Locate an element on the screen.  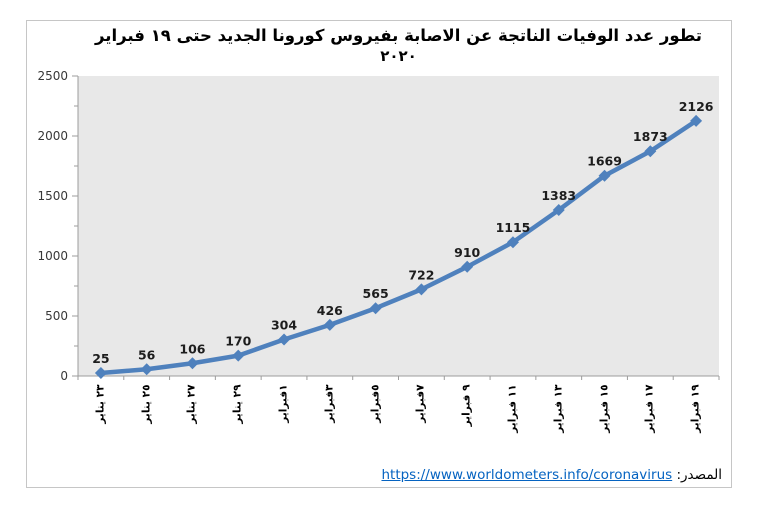
data-label: 56 is located at coordinates (147, 354).